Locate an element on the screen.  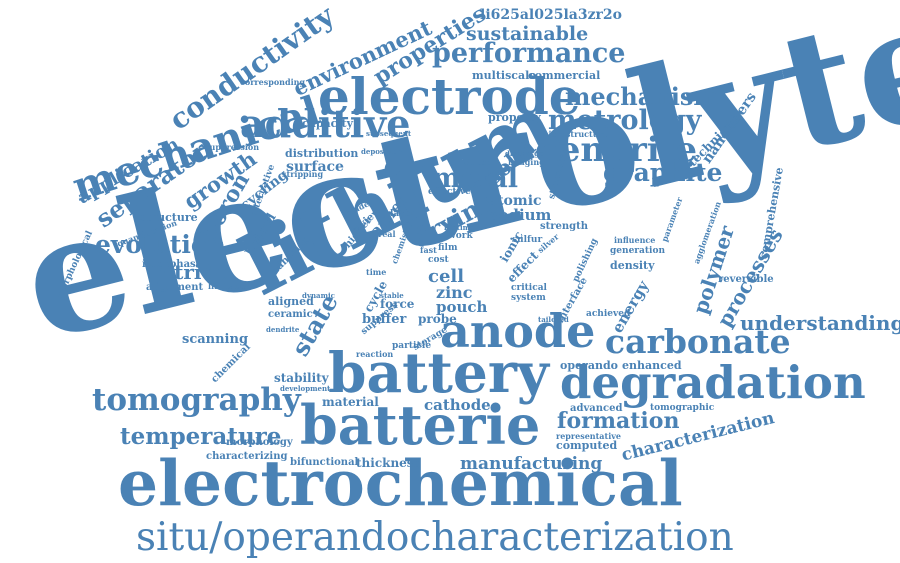
word-work: work is located at coordinates (460, 236).